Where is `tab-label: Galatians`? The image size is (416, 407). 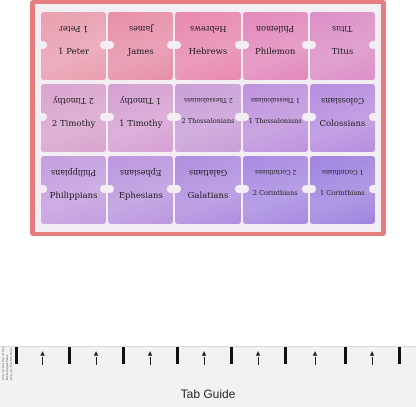
tab-label: Galatians is located at coordinates (208, 196).